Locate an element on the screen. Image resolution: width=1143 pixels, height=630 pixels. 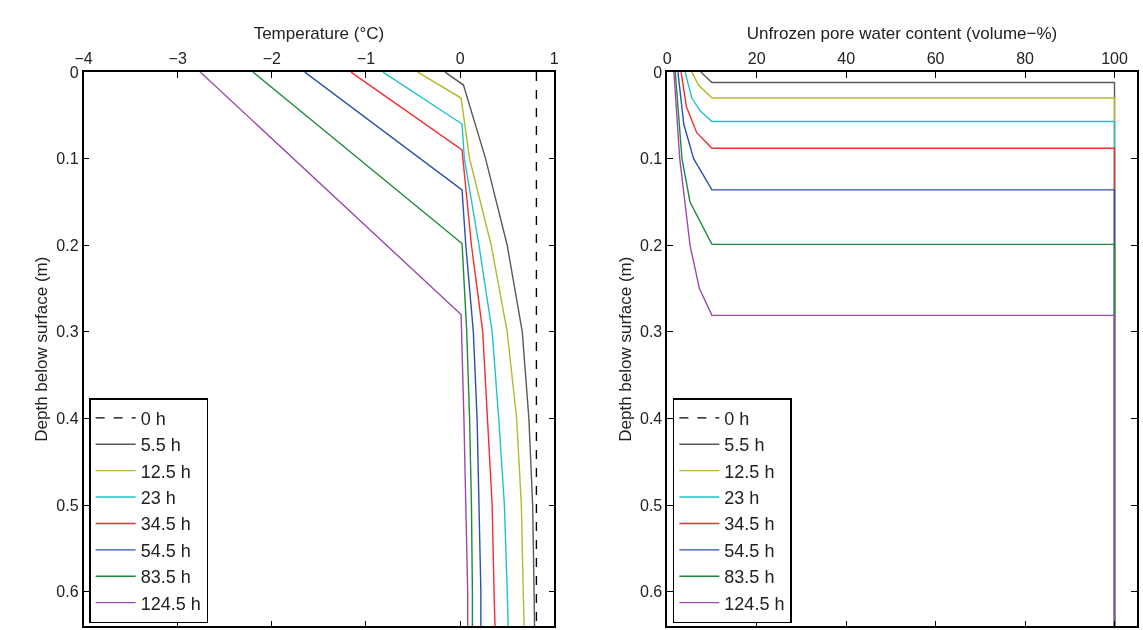
x-tick-label: −2 is located at coordinates (272, 58).